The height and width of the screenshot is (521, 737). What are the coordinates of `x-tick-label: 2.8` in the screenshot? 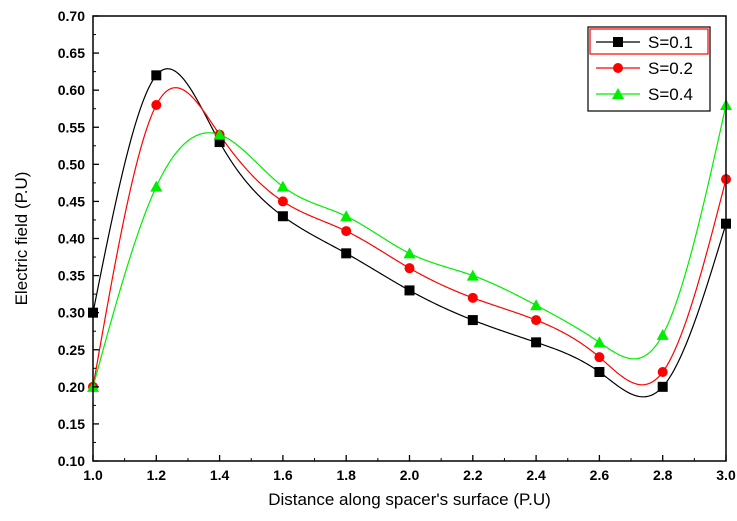 It's located at (663, 475).